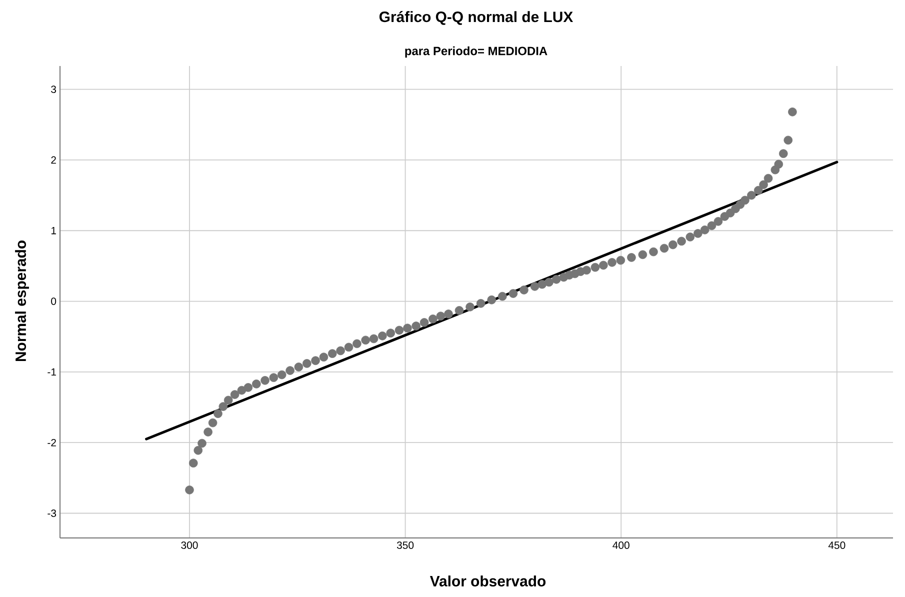 This screenshot has width=905, height=597. Describe the element at coordinates (405, 545) in the screenshot. I see `x-tick-label: 350` at that location.